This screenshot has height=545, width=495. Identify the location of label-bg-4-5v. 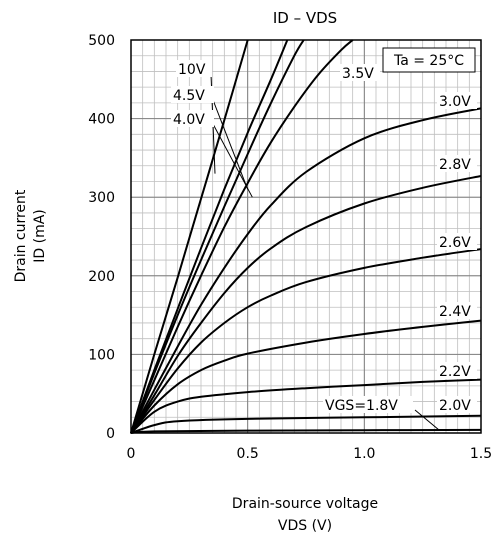
(192, 94).